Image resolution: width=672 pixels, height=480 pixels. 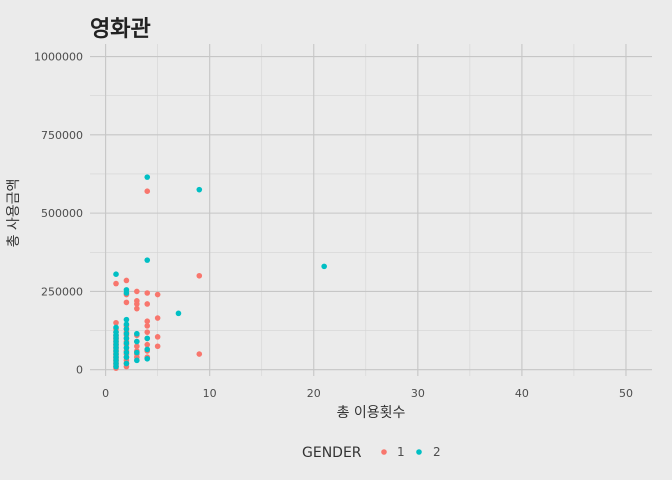 I want to click on y-axis-title: 총 사용금액, so click(x=14, y=213).